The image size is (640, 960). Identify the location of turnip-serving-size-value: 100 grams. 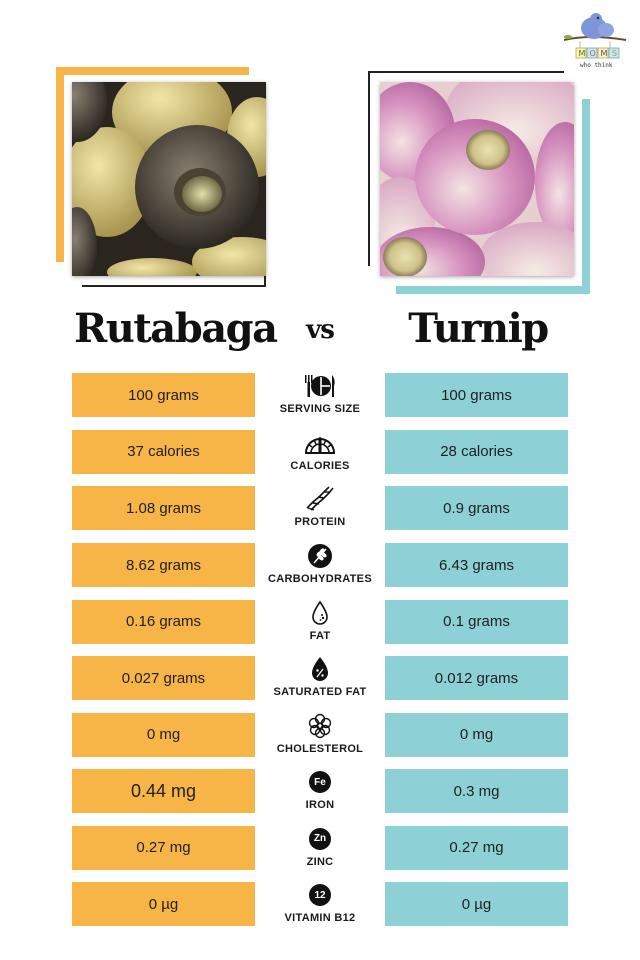
(476, 395).